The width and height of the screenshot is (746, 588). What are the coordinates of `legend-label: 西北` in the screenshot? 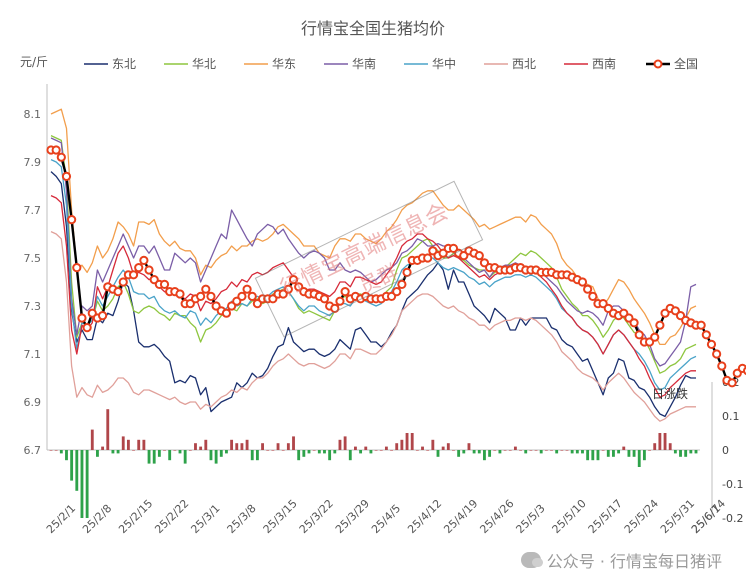 It's located at (524, 64).